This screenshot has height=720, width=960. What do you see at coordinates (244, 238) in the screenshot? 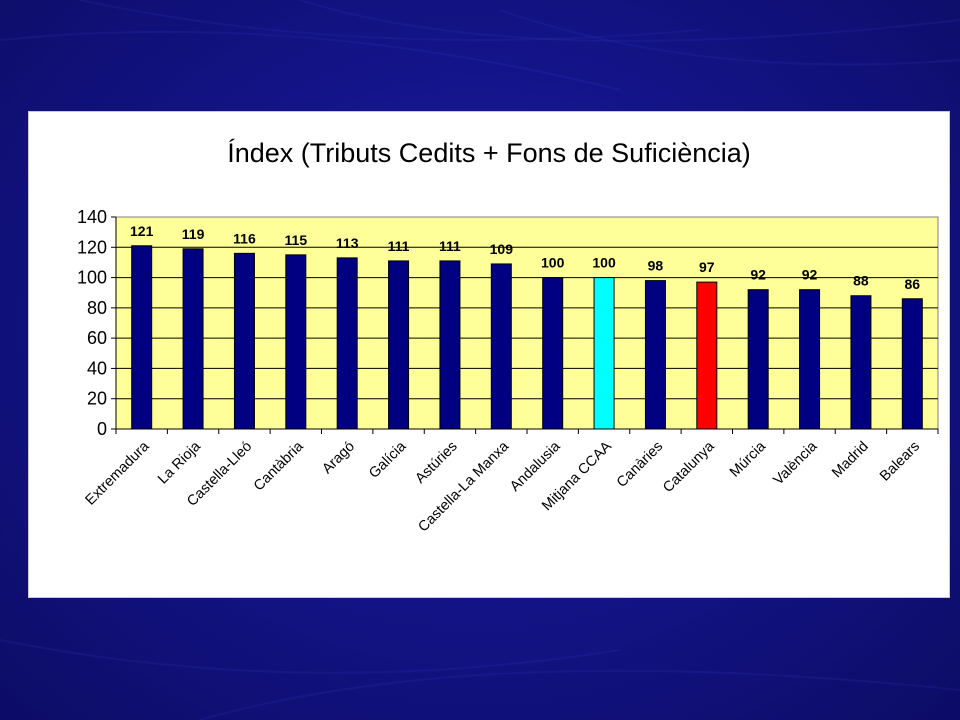
I see `data-label: 116` at bounding box center [244, 238].